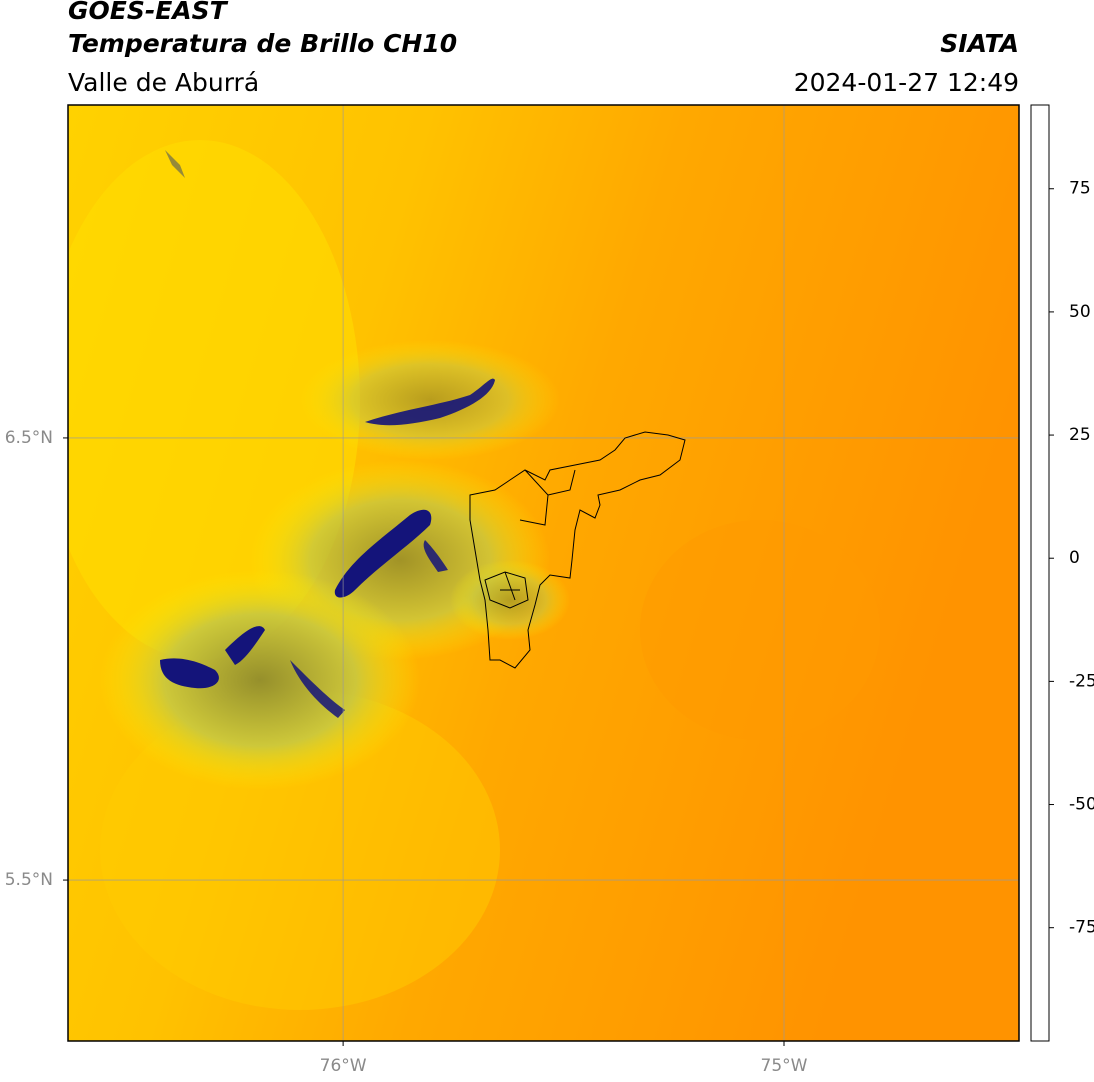 The image size is (1094, 1082). I want to click on title: GOES-EAST, so click(148, 12).